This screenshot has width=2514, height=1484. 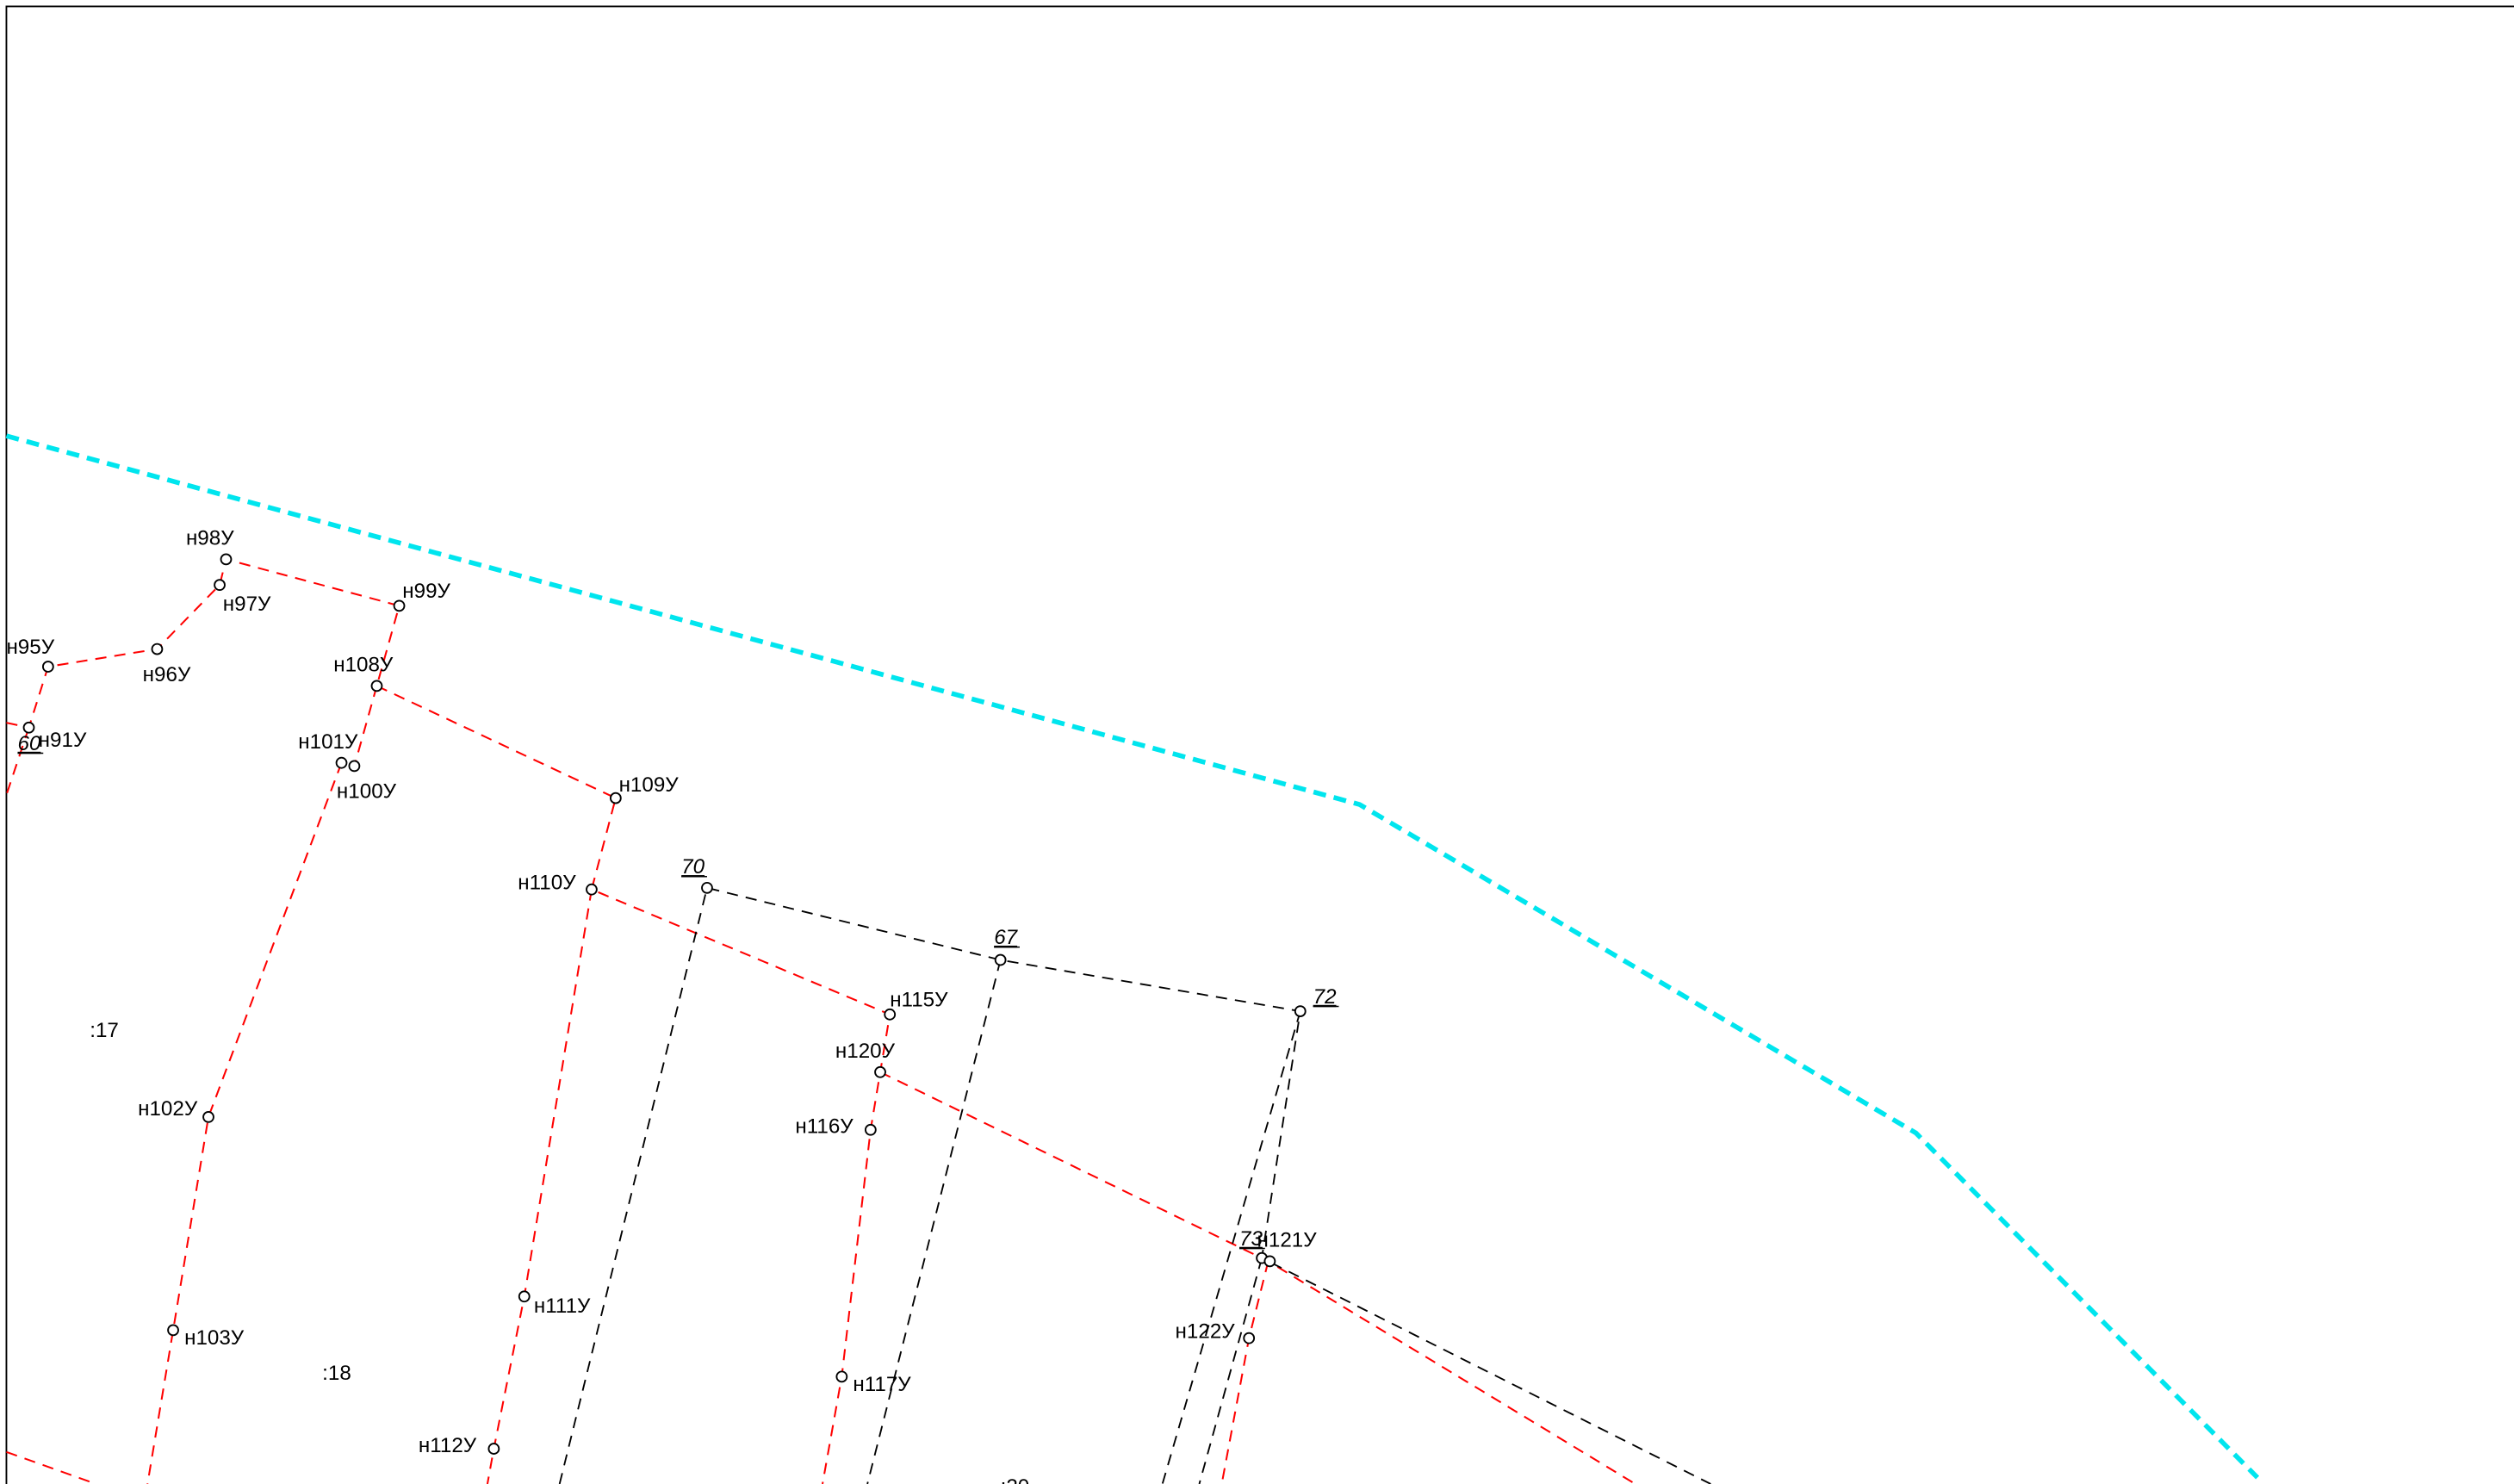 What do you see at coordinates (649, 785) in the screenshot?
I see `label-n109: н109У` at bounding box center [649, 785].